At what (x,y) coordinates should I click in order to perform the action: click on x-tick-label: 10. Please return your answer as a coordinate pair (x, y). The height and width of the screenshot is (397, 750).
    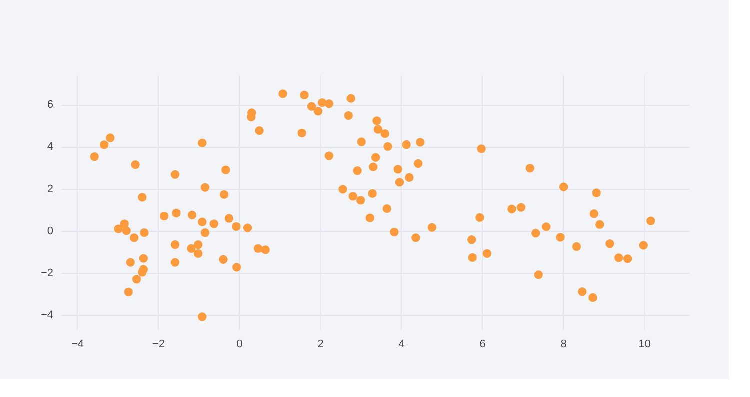
    Looking at the image, I should click on (645, 344).